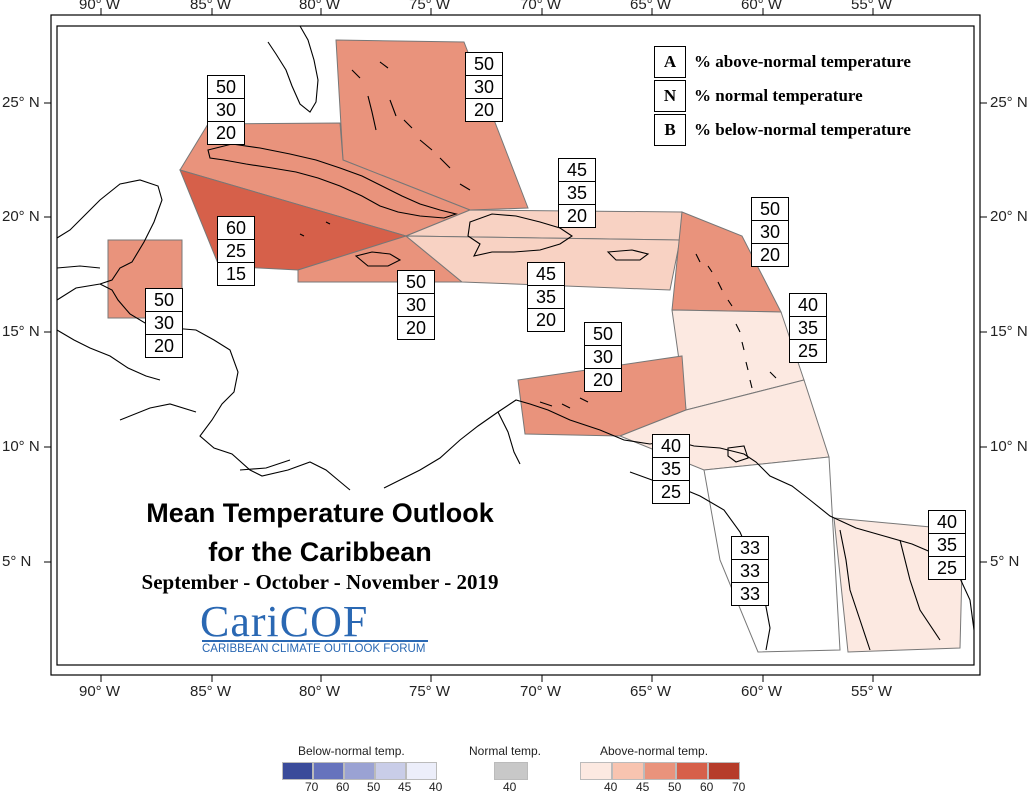 Image resolution: width=1030 pixels, height=794 pixels. What do you see at coordinates (21, 446) in the screenshot?
I see `y-tick-label: 10° N` at bounding box center [21, 446].